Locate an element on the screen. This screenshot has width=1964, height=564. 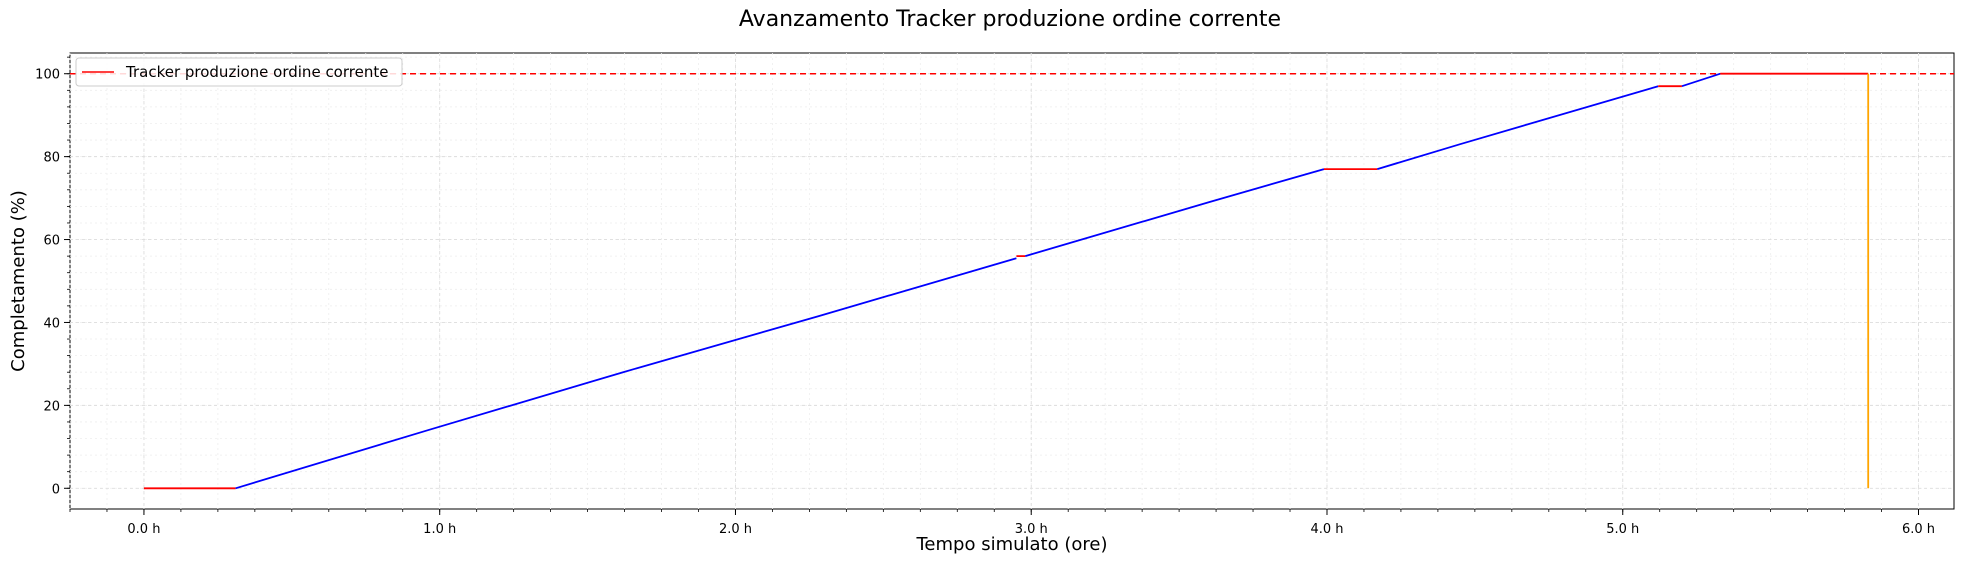
legend-box is located at coordinates (239, 72).